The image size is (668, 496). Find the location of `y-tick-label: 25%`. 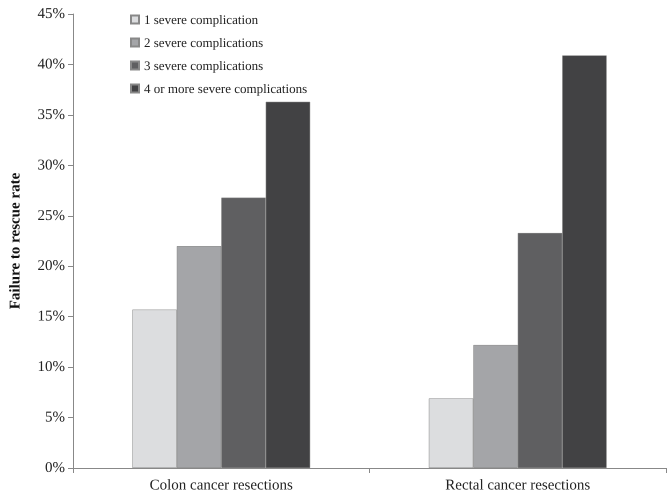

y-tick-label: 25% is located at coordinates (51, 216).